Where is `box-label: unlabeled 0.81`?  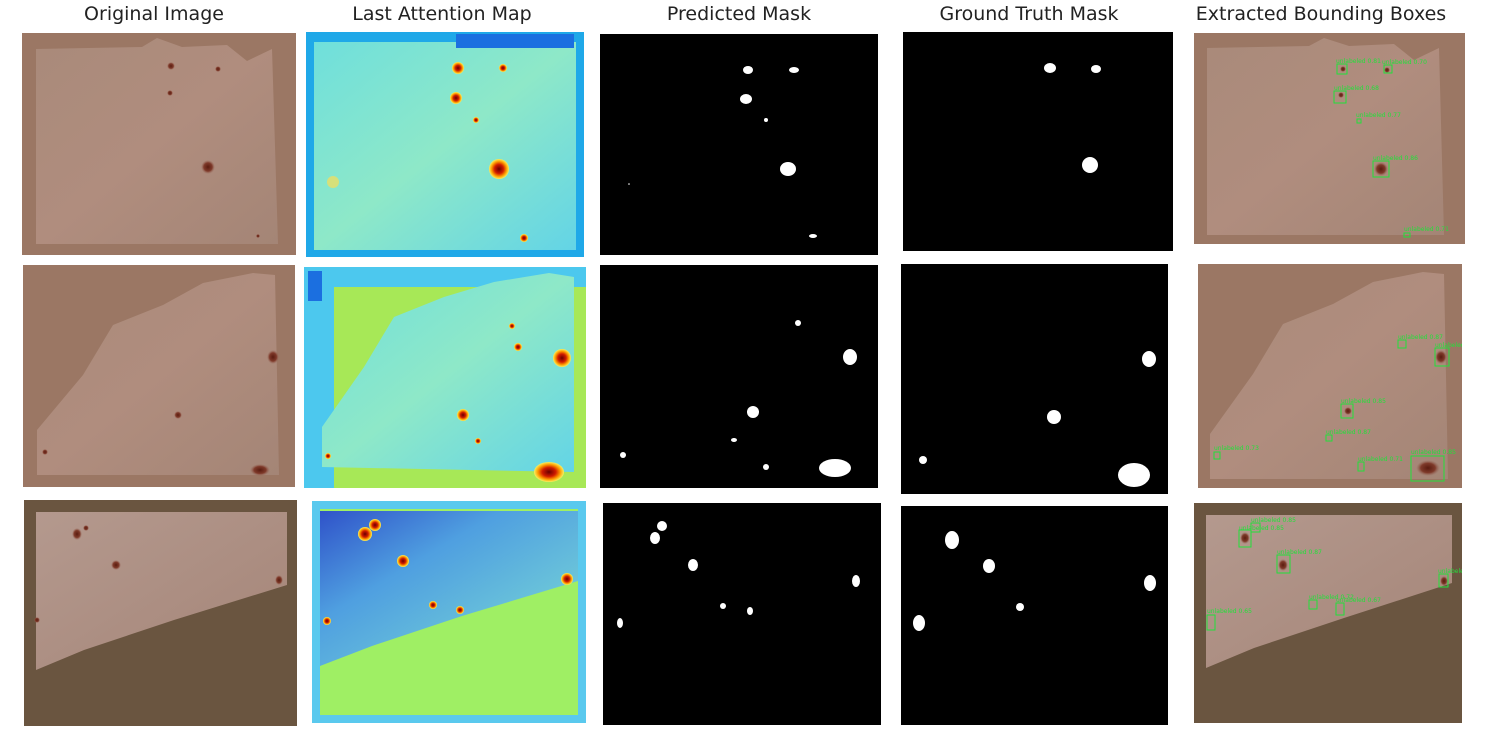
box-label: unlabeled 0.81 is located at coordinates (1358, 61).